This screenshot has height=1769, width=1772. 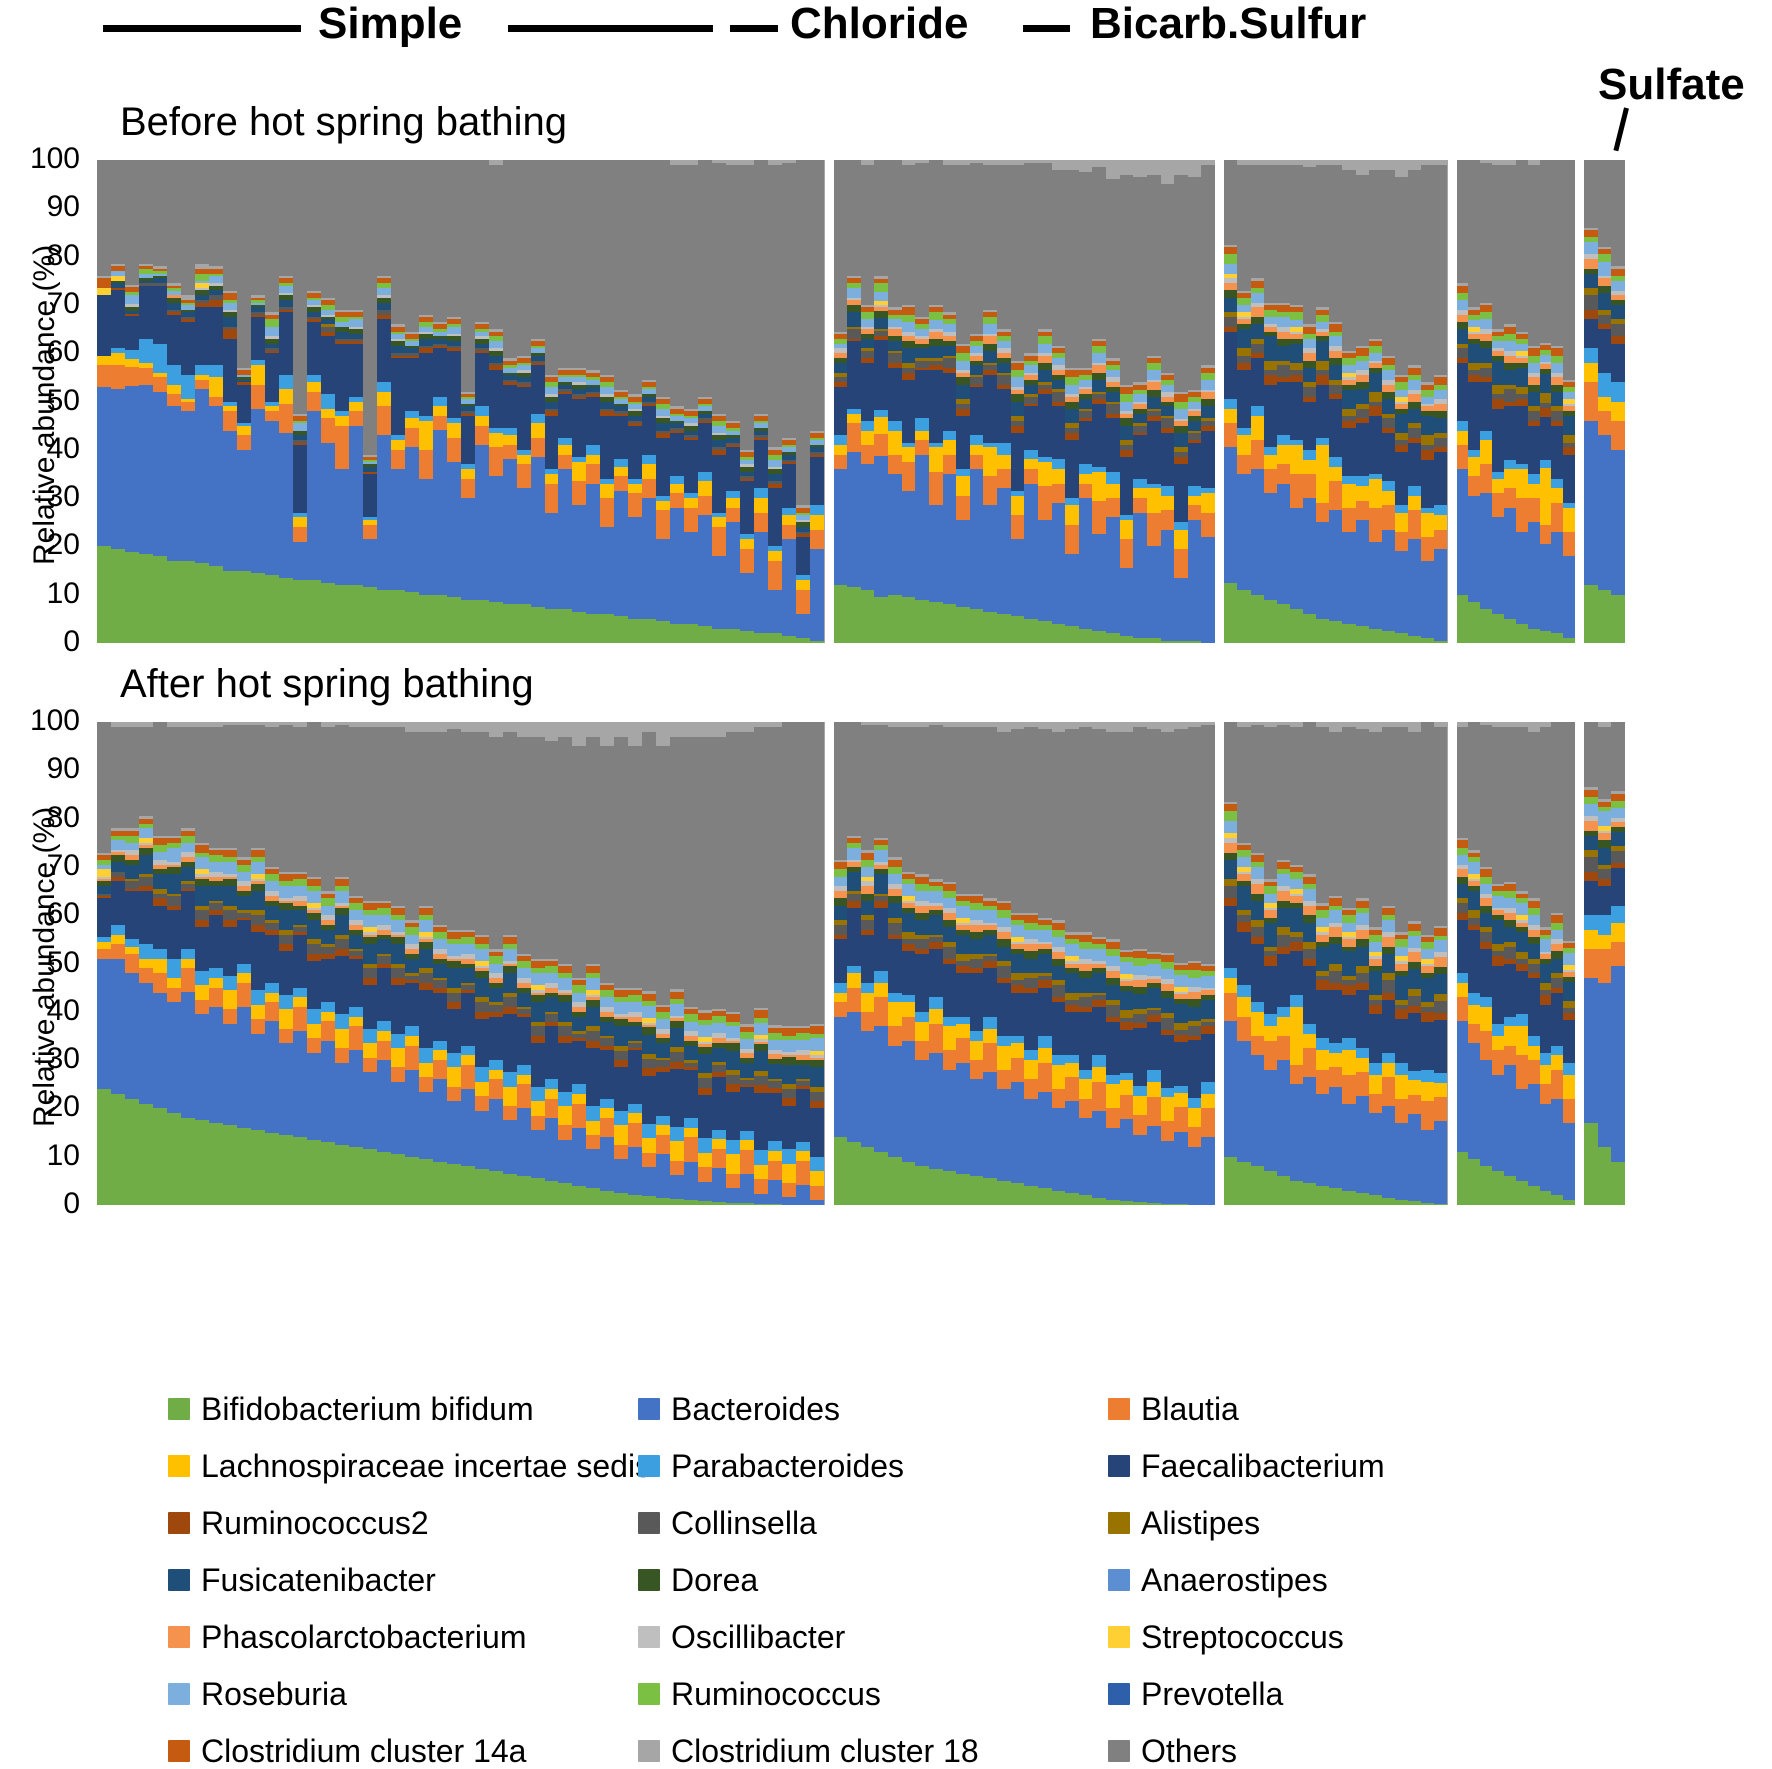 I want to click on legend-item: Streptococcus, so click(x=1343, y=1637).